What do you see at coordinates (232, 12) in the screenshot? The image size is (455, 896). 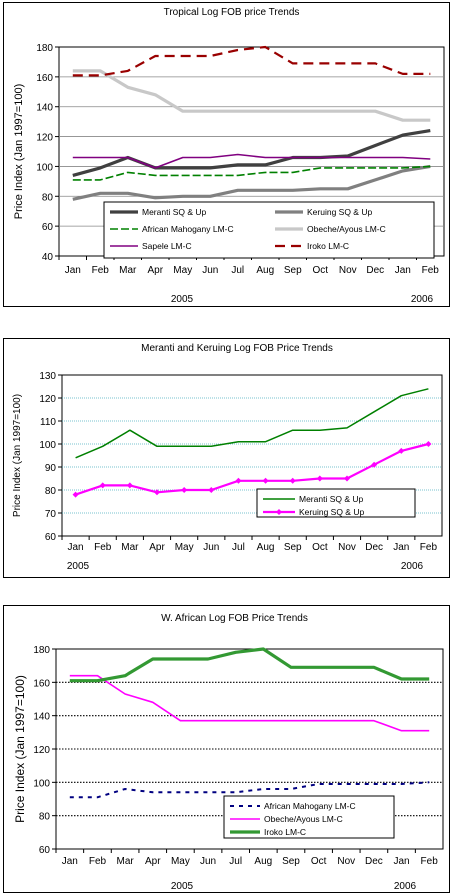 I see `chart-title: Tropical Log FOB price Trends` at bounding box center [232, 12].